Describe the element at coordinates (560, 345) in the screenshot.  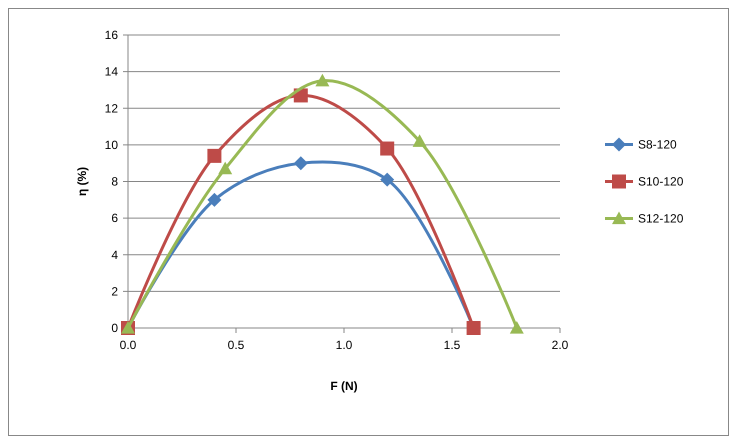
I see `x-tick-label: 2.0` at that location.